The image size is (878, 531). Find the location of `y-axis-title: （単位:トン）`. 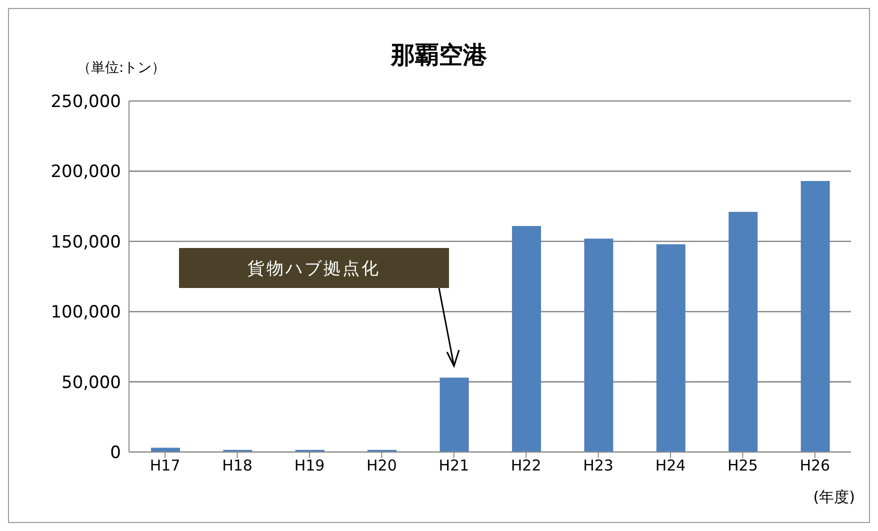

y-axis-title: （単位:トン） is located at coordinates (121, 68).